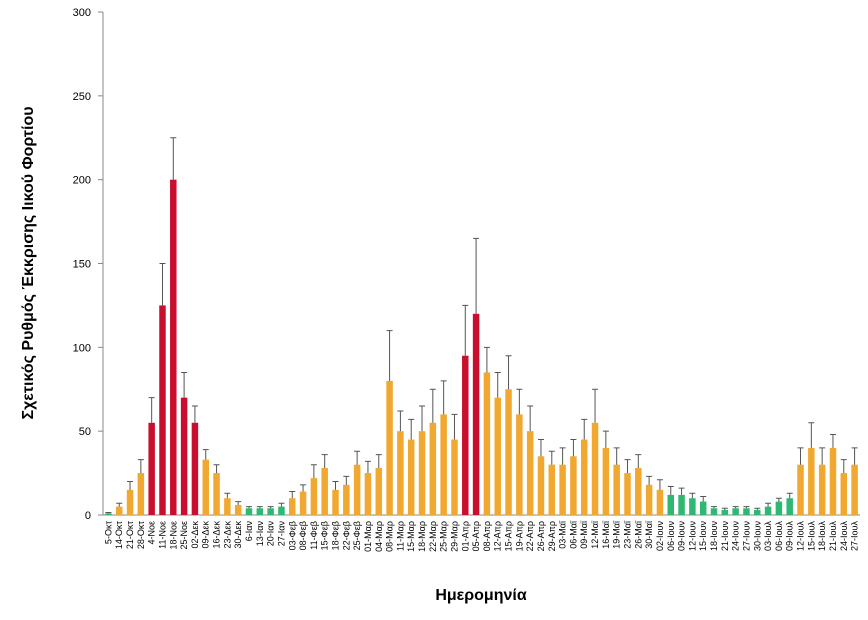 This screenshot has width=868, height=620. What do you see at coordinates (130, 535) in the screenshot?
I see `x-tick-label: 21-Οκτ` at bounding box center [130, 535].